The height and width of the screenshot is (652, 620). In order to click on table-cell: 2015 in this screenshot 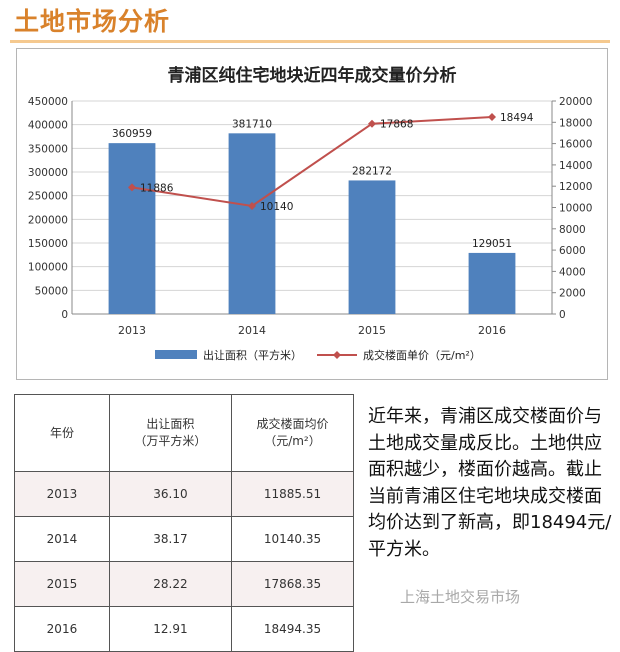, I will do `click(62, 584)`.